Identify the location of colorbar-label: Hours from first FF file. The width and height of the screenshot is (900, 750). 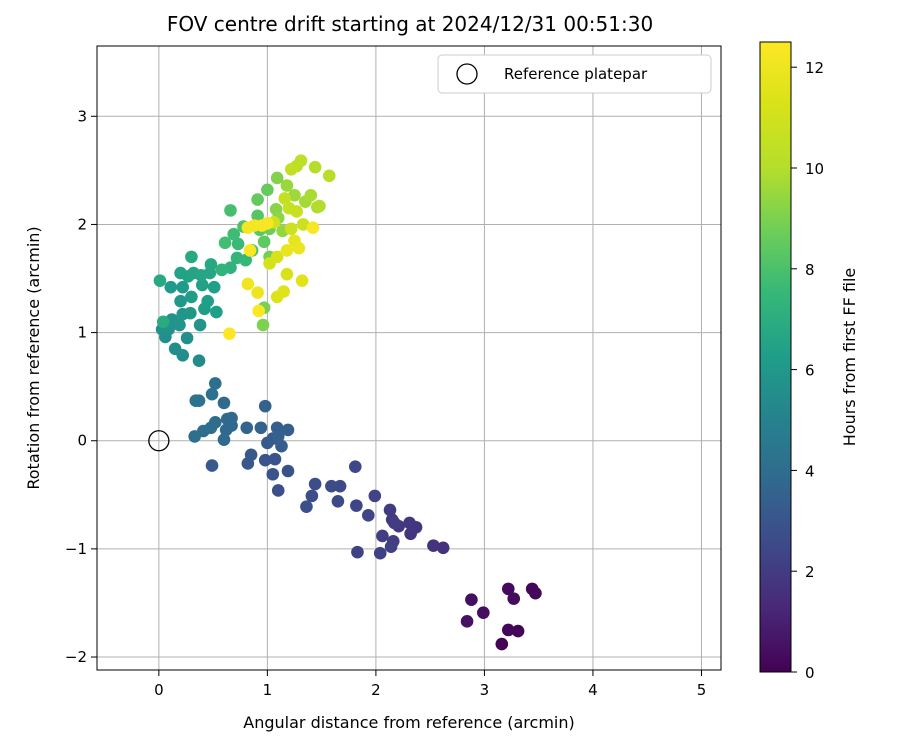
(849, 357).